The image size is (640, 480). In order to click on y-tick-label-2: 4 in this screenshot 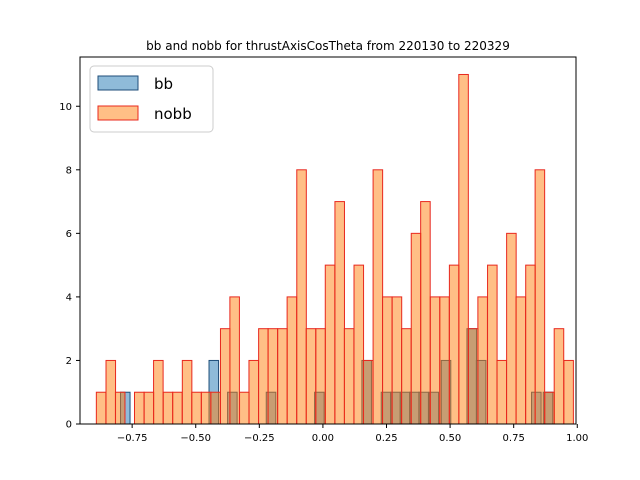, I will do `click(69, 297)`.